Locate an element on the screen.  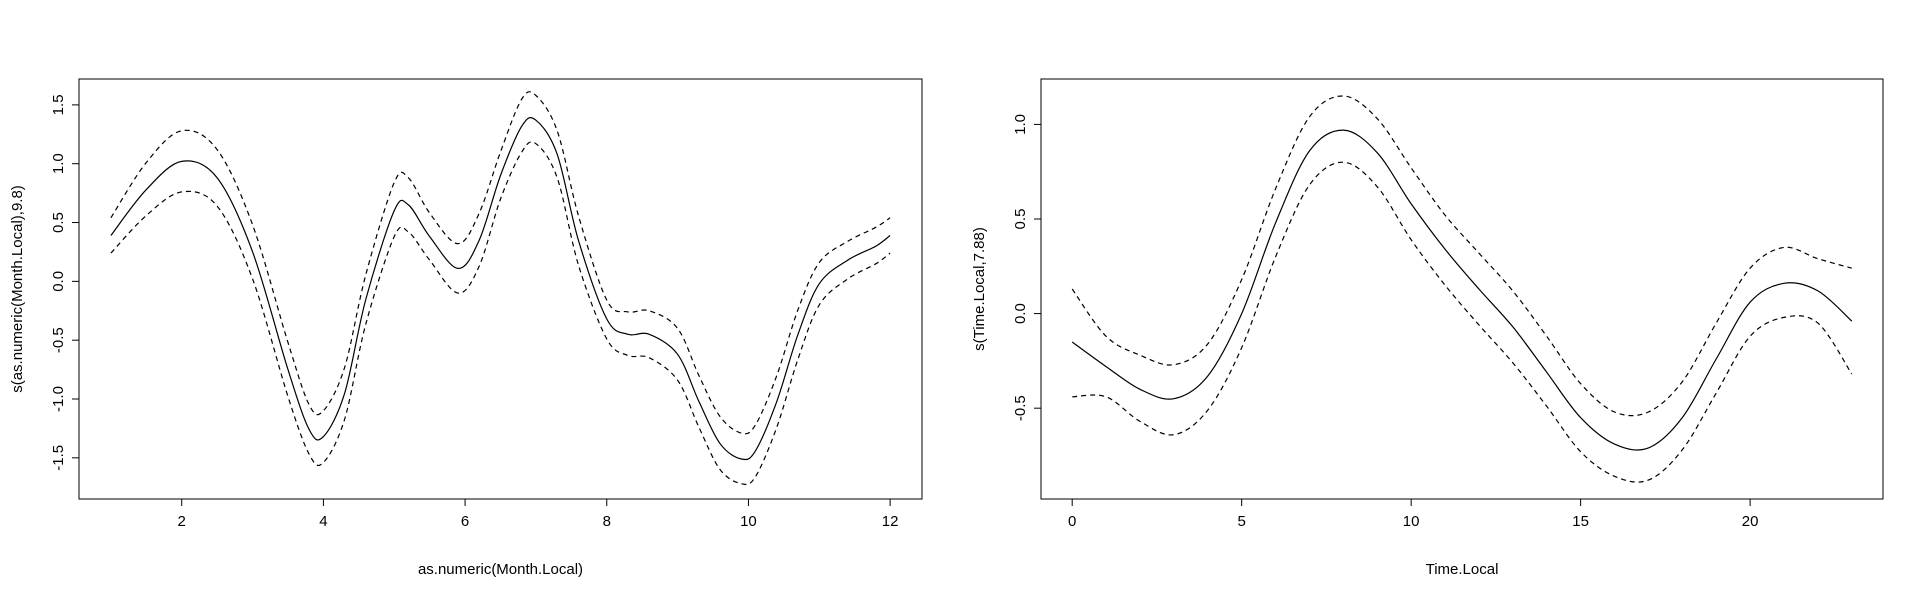
x-tick-label: 15 is located at coordinates (1580, 521).